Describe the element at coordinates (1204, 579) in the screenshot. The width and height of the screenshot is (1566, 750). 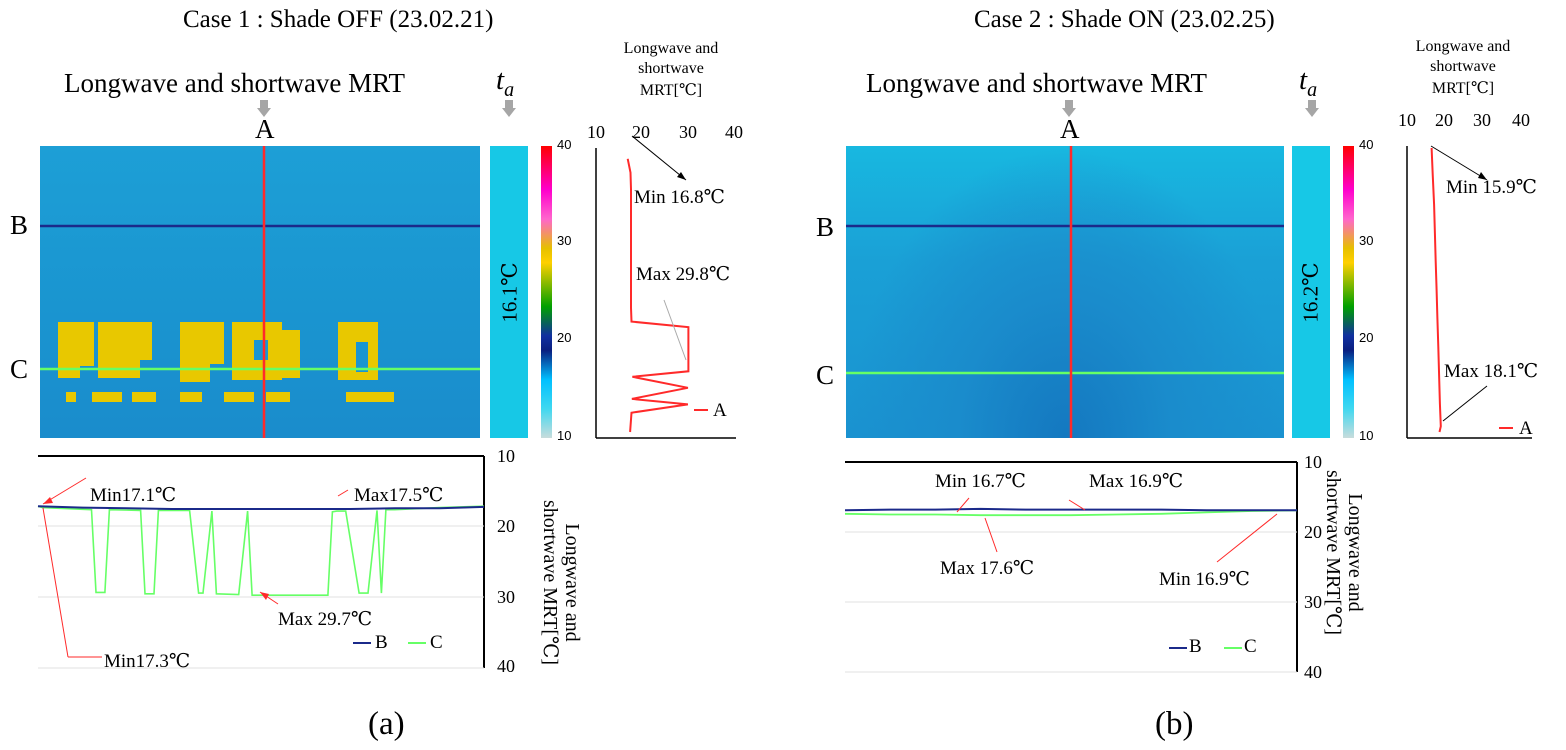
I see `hprofile-anno-min-c: Min 16.9℃` at that location.